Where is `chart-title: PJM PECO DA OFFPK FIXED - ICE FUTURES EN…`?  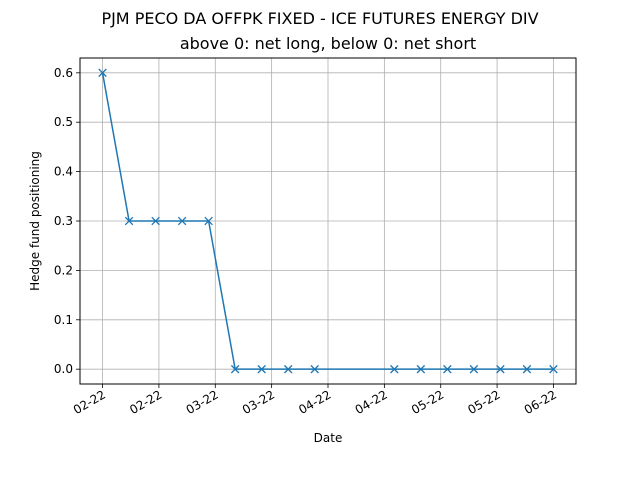 chart-title: PJM PECO DA OFFPK FIXED - ICE FUTURES EN… is located at coordinates (319, 18).